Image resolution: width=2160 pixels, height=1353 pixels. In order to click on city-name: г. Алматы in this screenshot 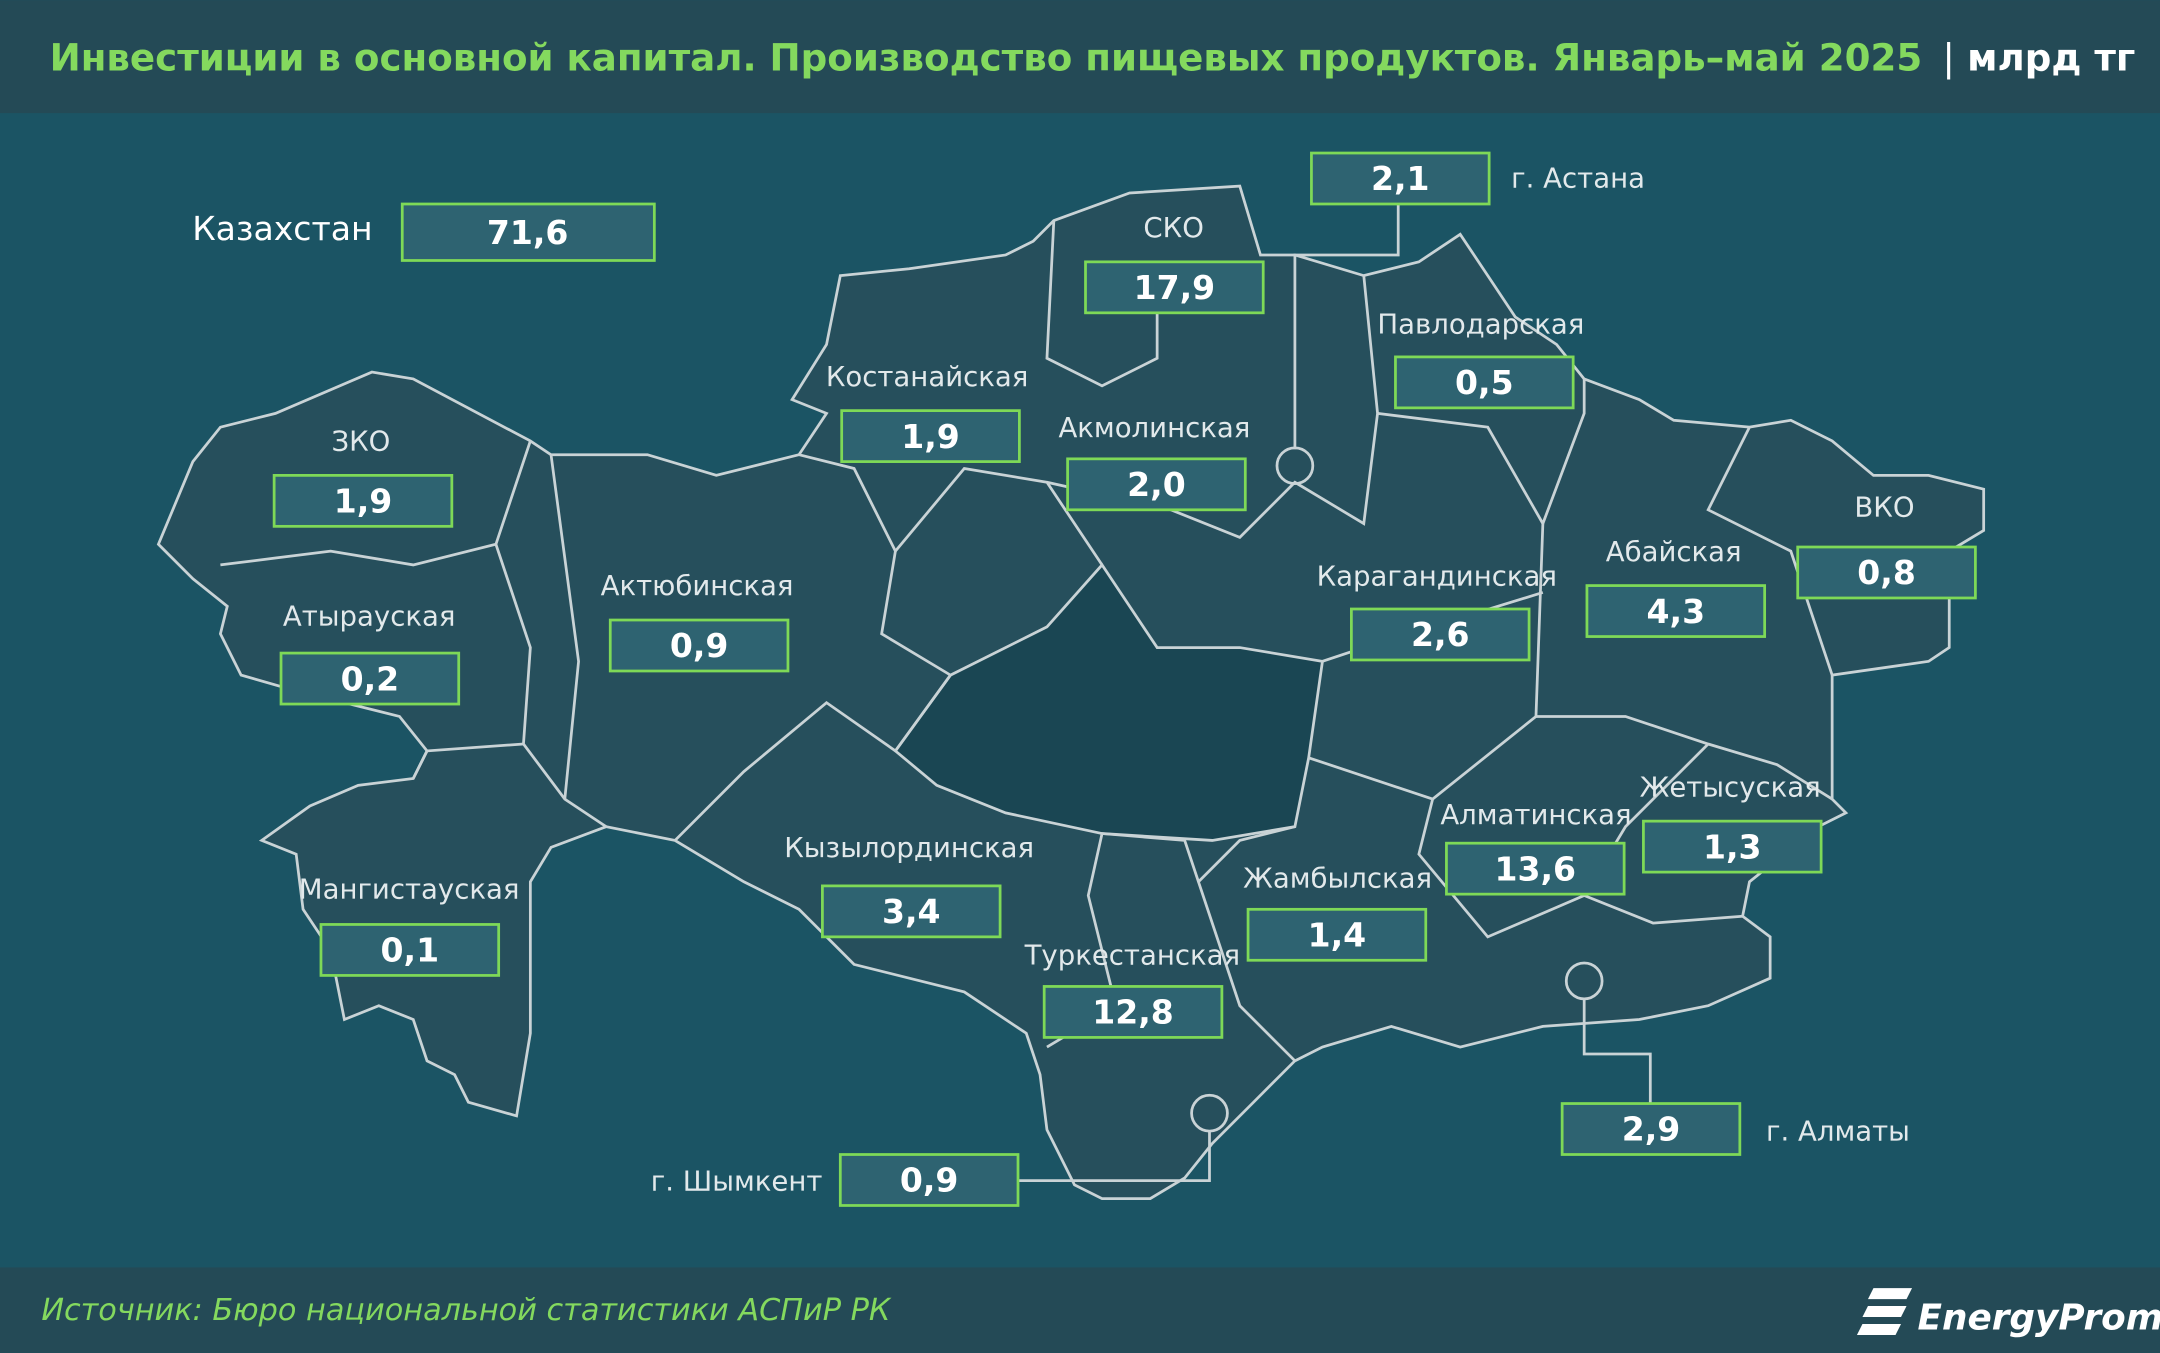, I will do `click(1838, 1132)`.